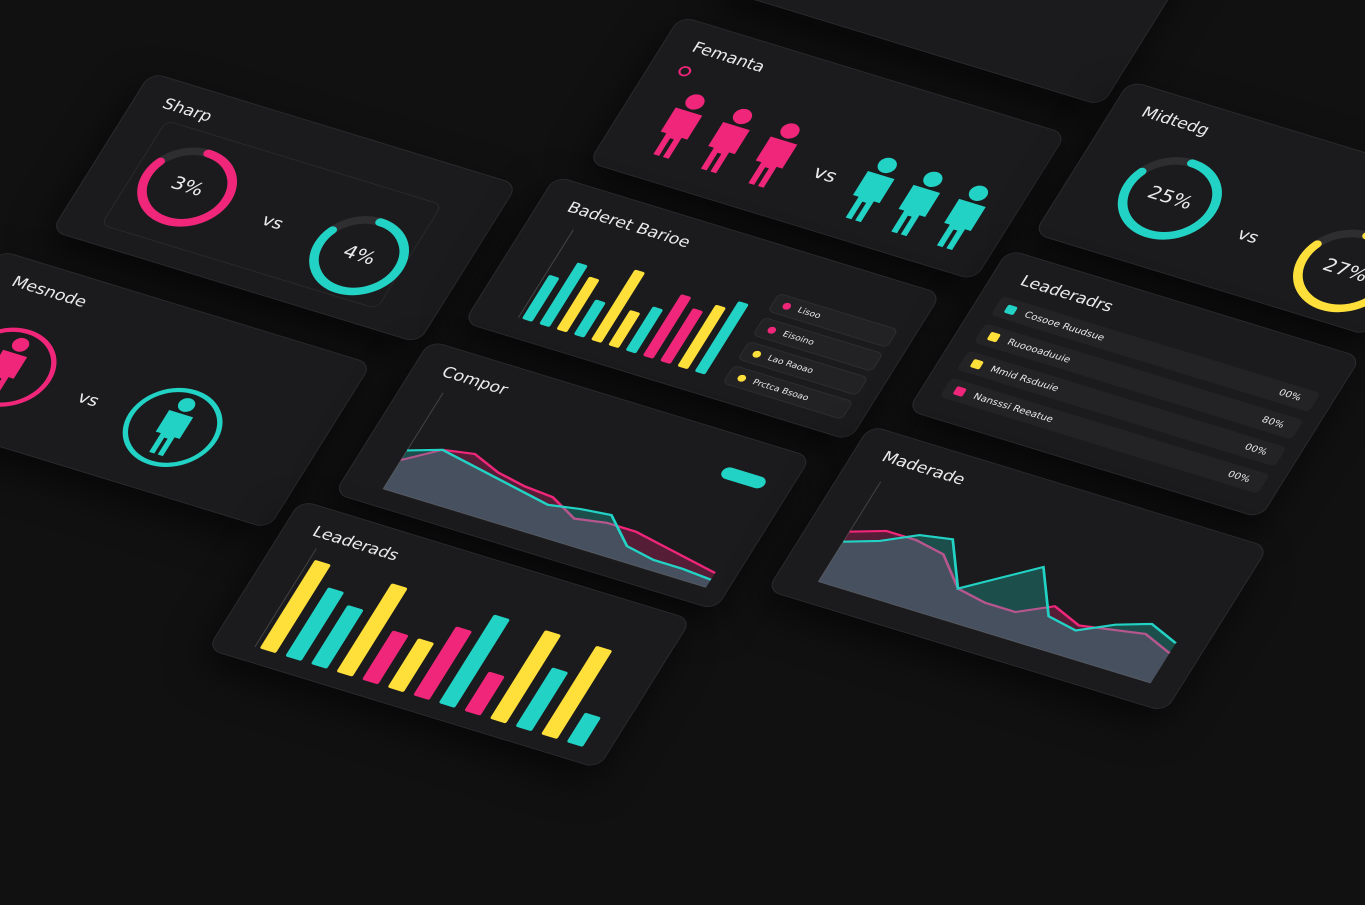  Describe the element at coordinates (924, 468) in the screenshot. I see `card-title: Maderade` at that location.